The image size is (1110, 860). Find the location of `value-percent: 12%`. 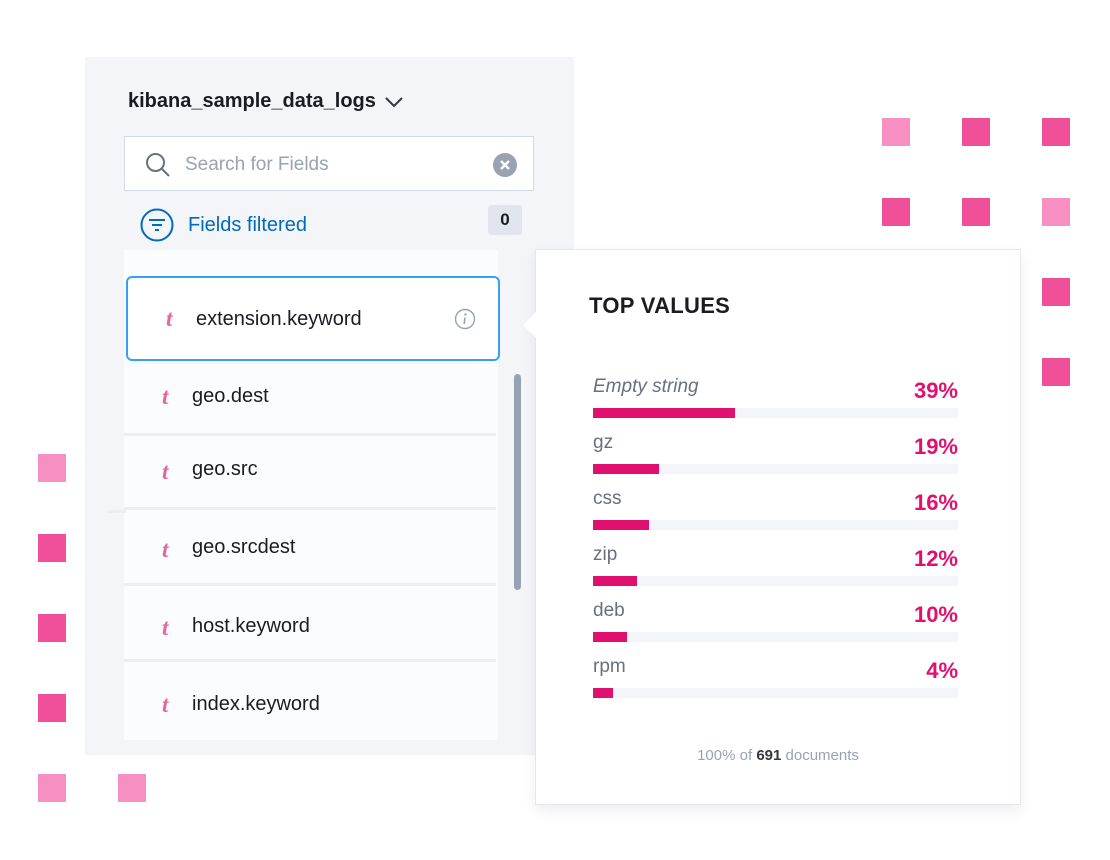

value-percent: 12% is located at coordinates (935, 558).